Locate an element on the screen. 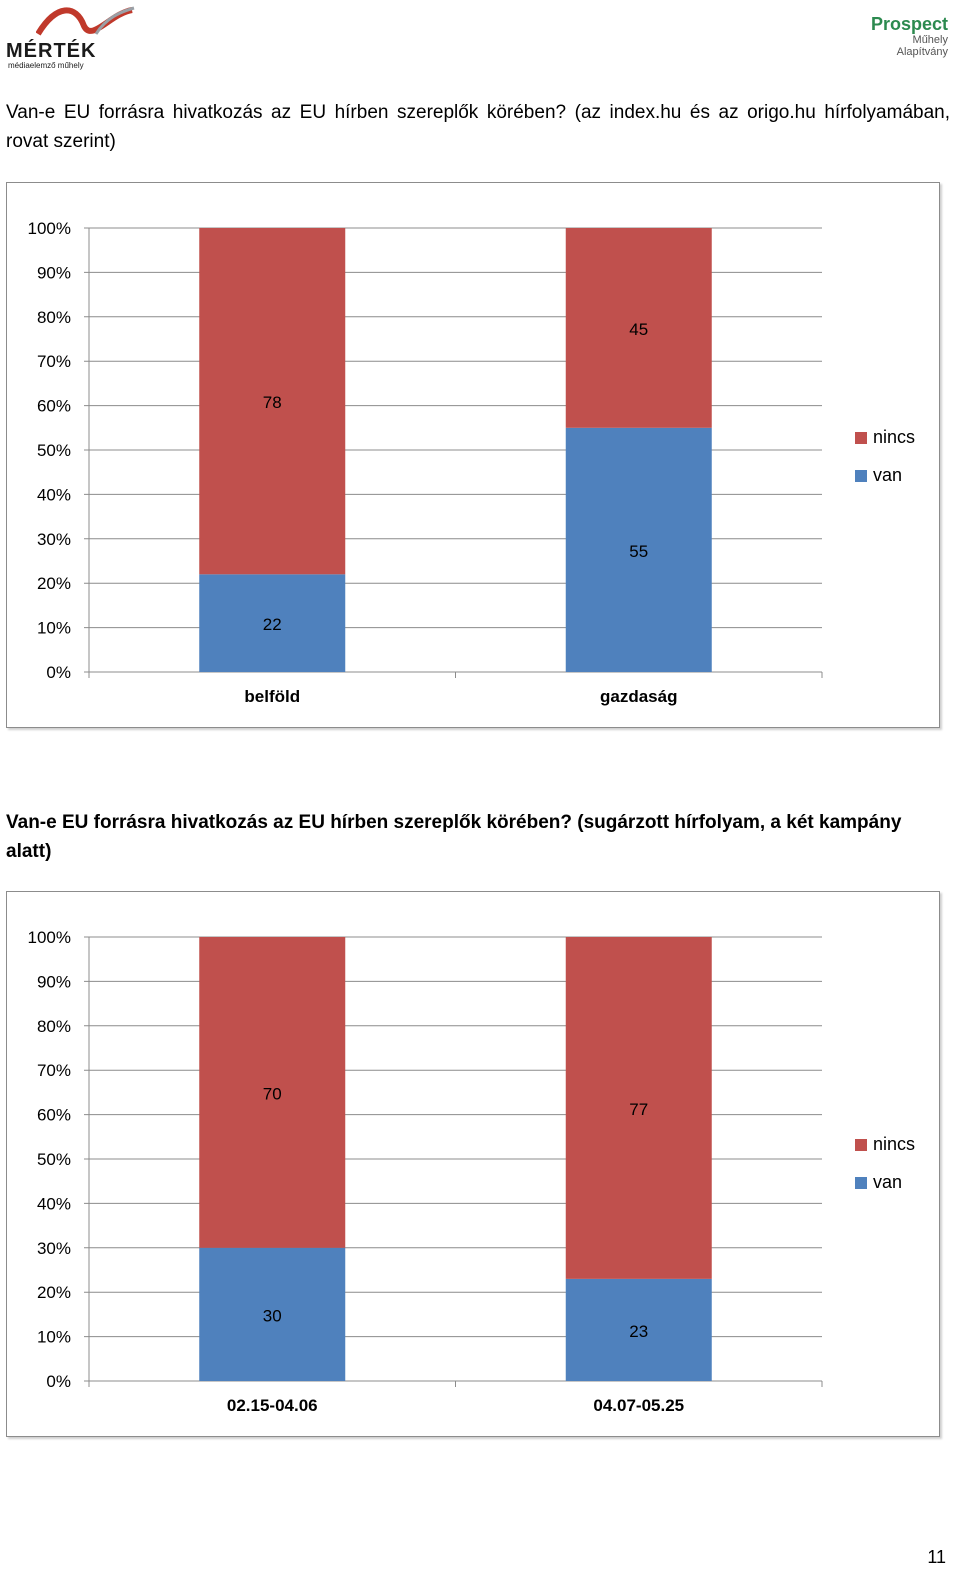  data-label-van: 30 is located at coordinates (272, 1315).